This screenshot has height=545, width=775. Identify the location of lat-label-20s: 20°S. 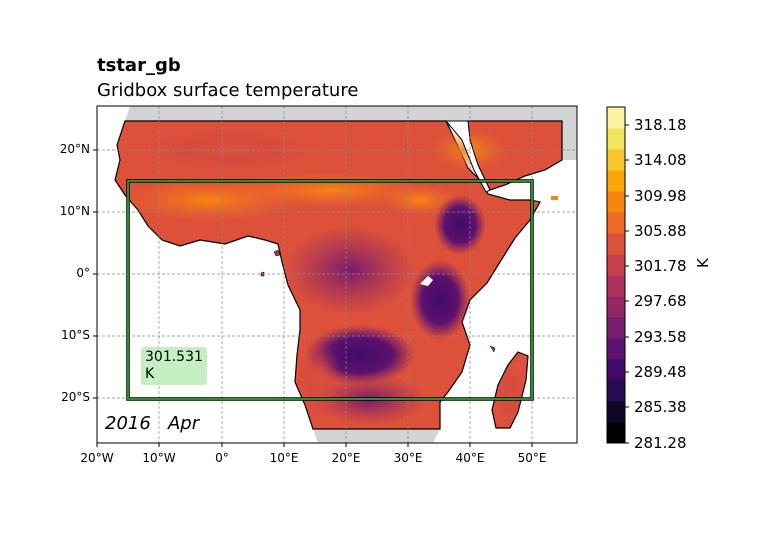
(75, 397).